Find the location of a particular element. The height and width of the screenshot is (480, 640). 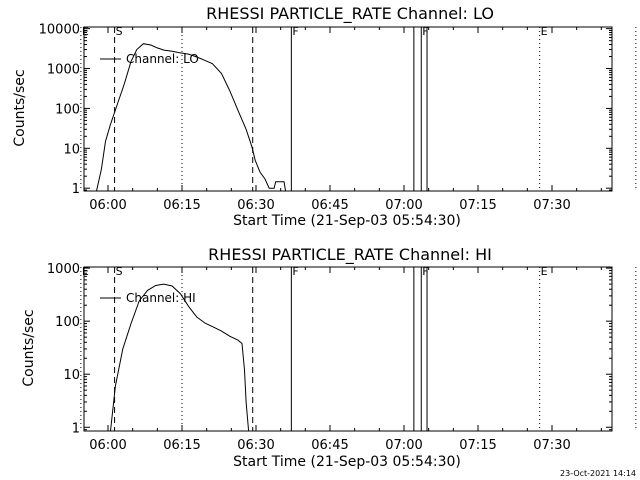

panel-hi-xtick-label: 07:30 is located at coordinates (551, 445).